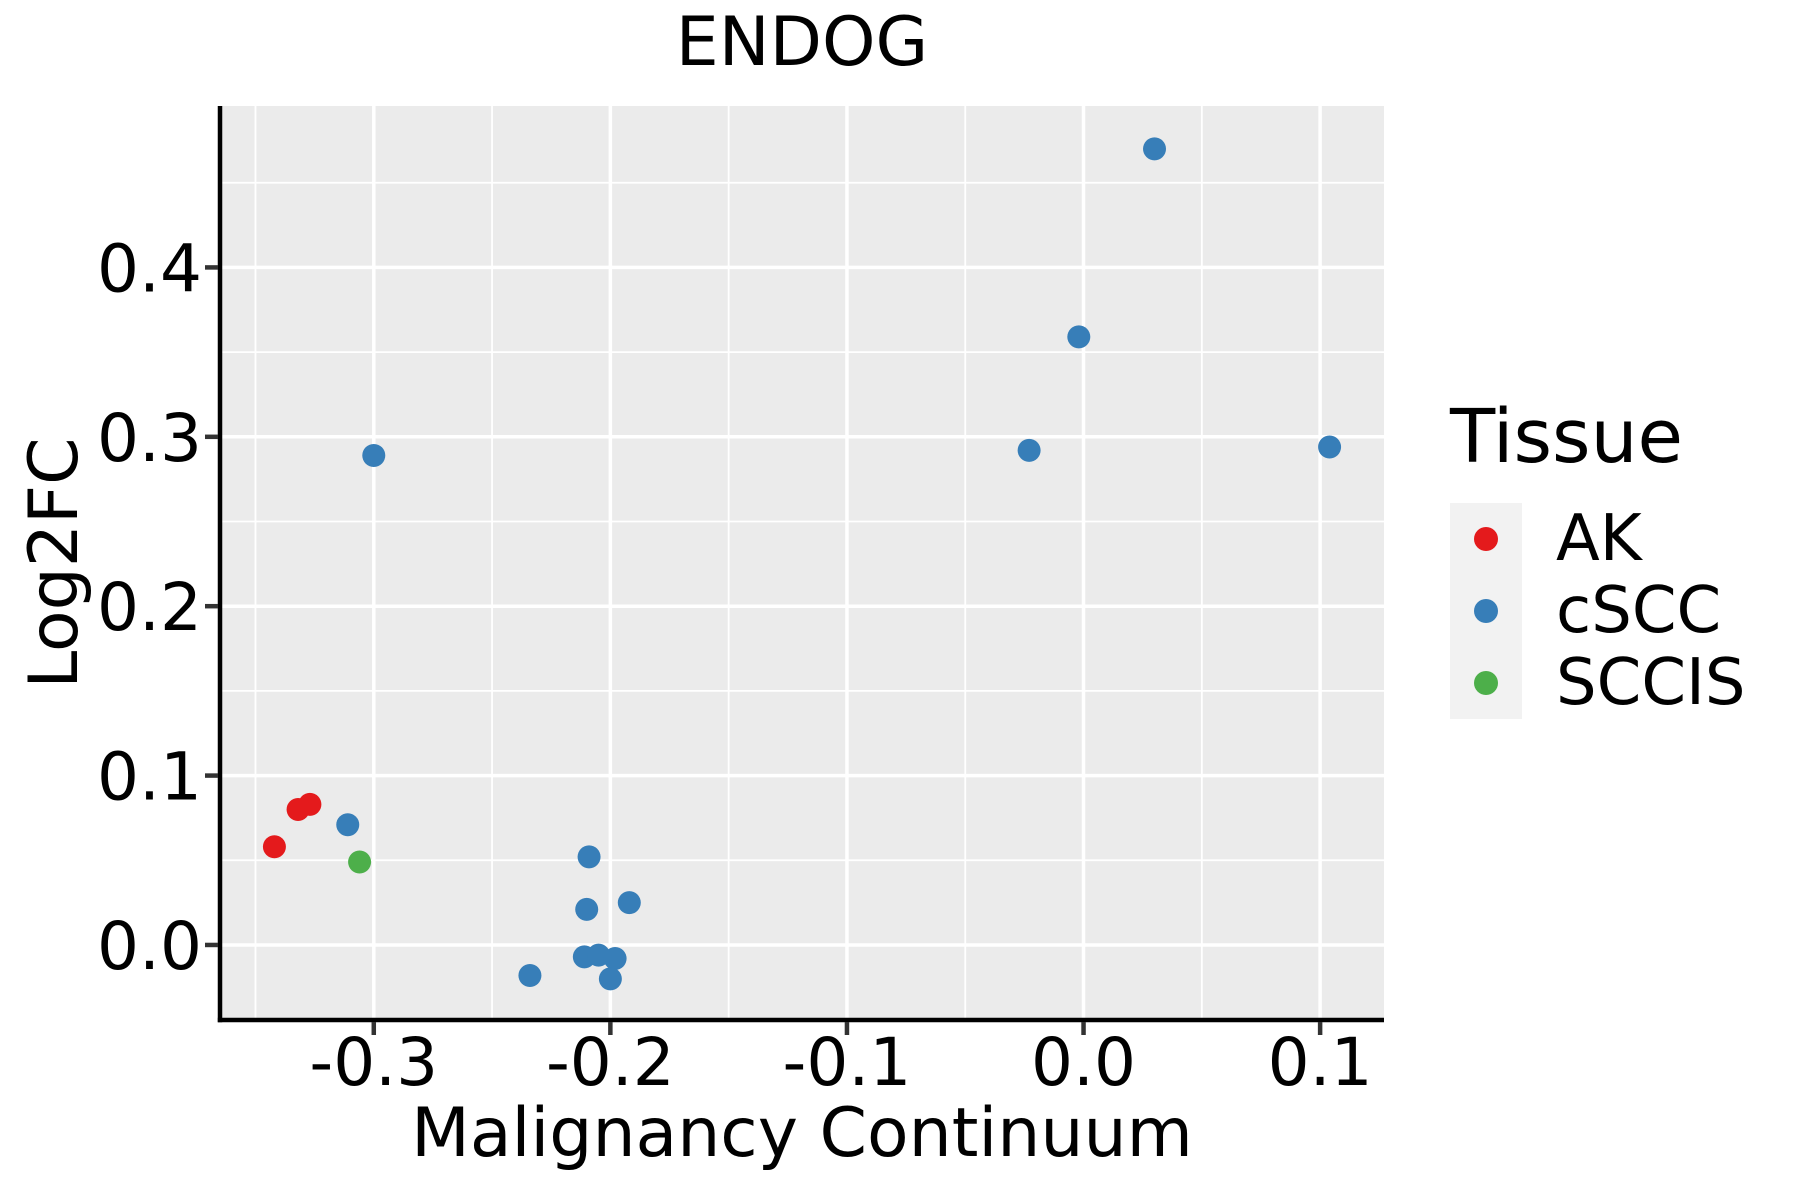 Image resolution: width=1800 pixels, height=1200 pixels. What do you see at coordinates (610, 1062) in the screenshot?
I see `x-tick-label: -0.2` at bounding box center [610, 1062].